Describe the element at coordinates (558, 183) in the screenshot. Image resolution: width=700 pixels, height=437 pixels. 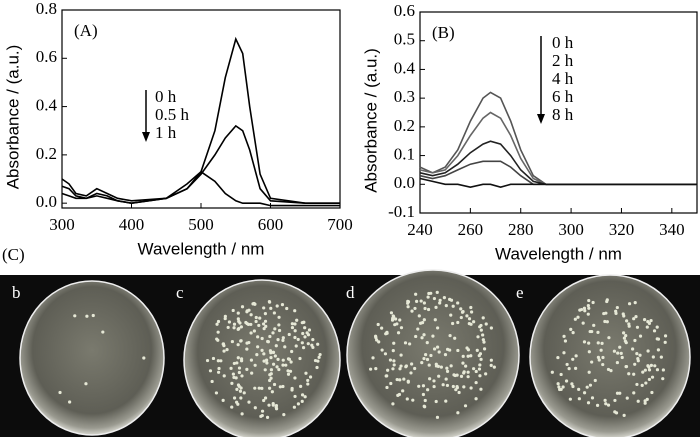
I see `data-line` at that location.